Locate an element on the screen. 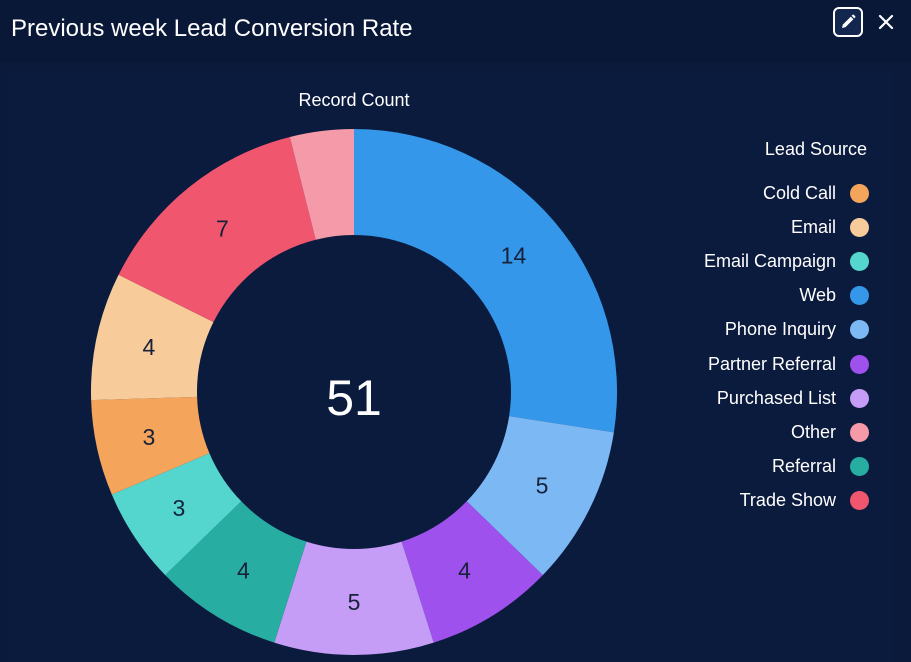  donut-slice-purchased-list is located at coordinates (354, 598).